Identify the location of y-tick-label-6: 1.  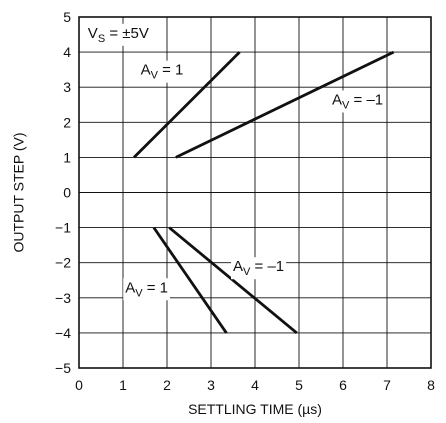
(67, 157).